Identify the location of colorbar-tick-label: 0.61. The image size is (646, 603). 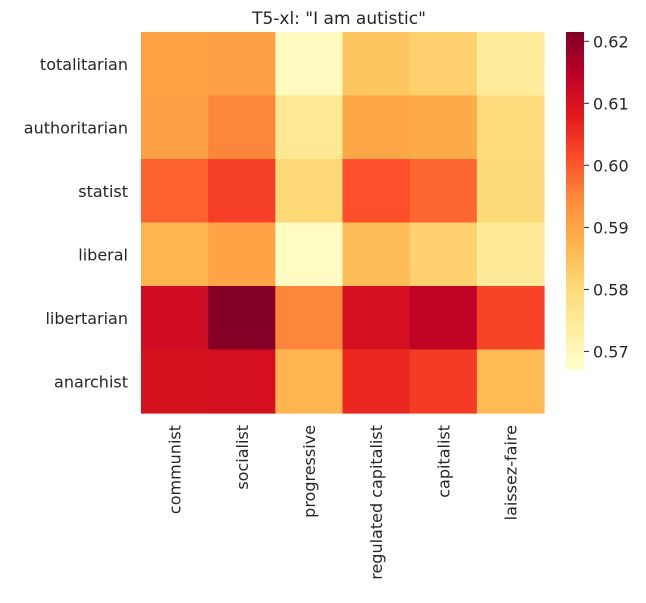
(611, 103).